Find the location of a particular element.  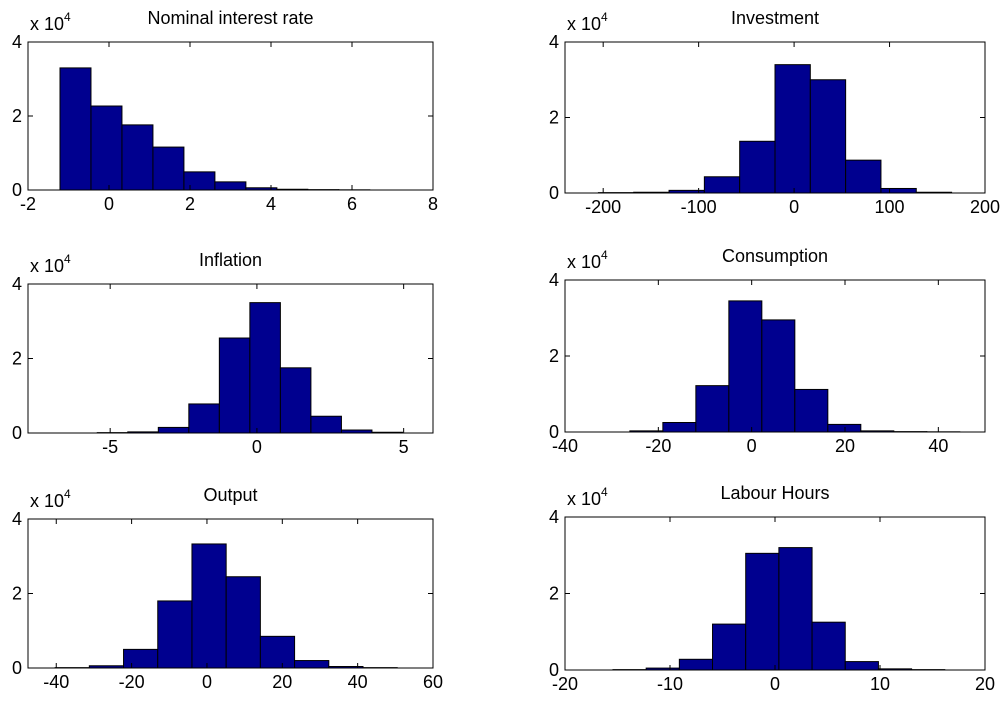

x-tick-label: -2 is located at coordinates (28, 204).